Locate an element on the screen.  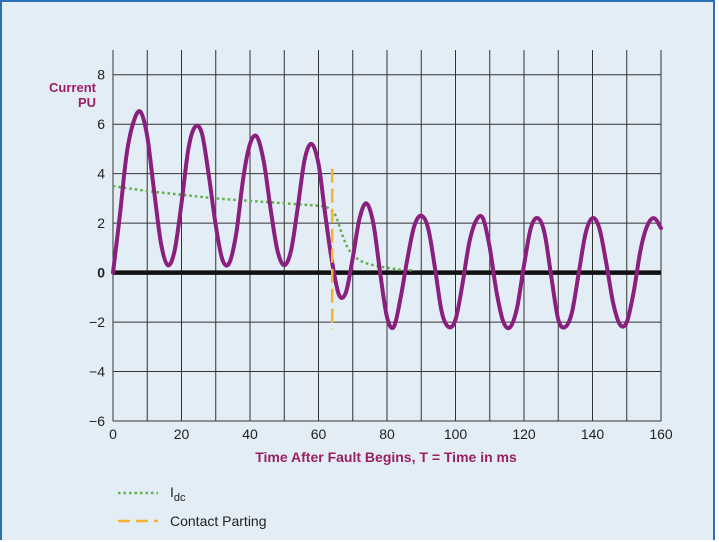
legend-idc-subscript: dc is located at coordinates (180, 498).